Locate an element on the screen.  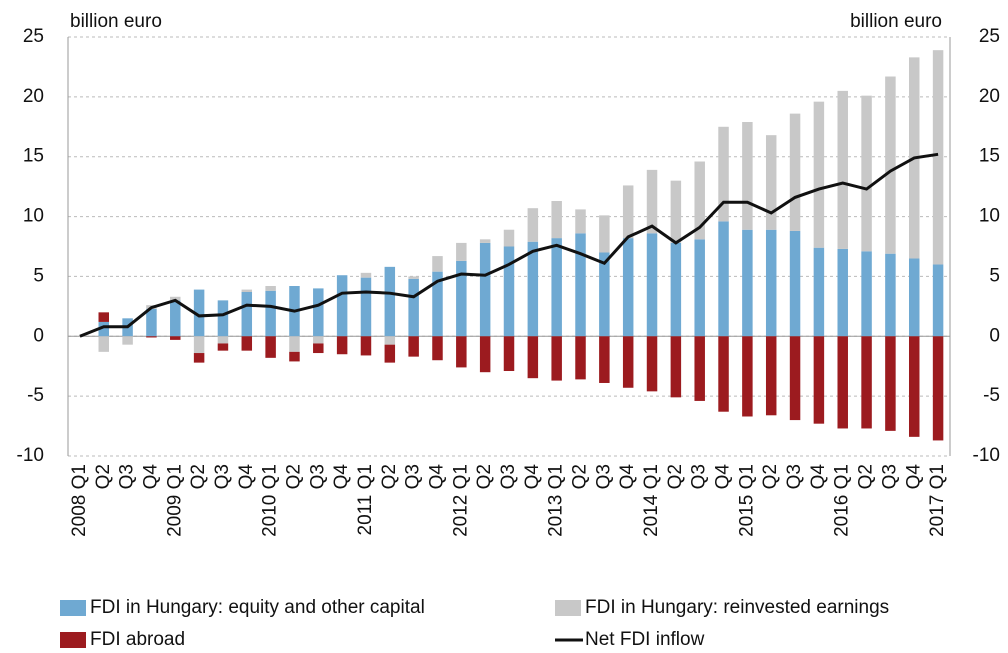
y2-tick-label: -5 is located at coordinates (991, 395).